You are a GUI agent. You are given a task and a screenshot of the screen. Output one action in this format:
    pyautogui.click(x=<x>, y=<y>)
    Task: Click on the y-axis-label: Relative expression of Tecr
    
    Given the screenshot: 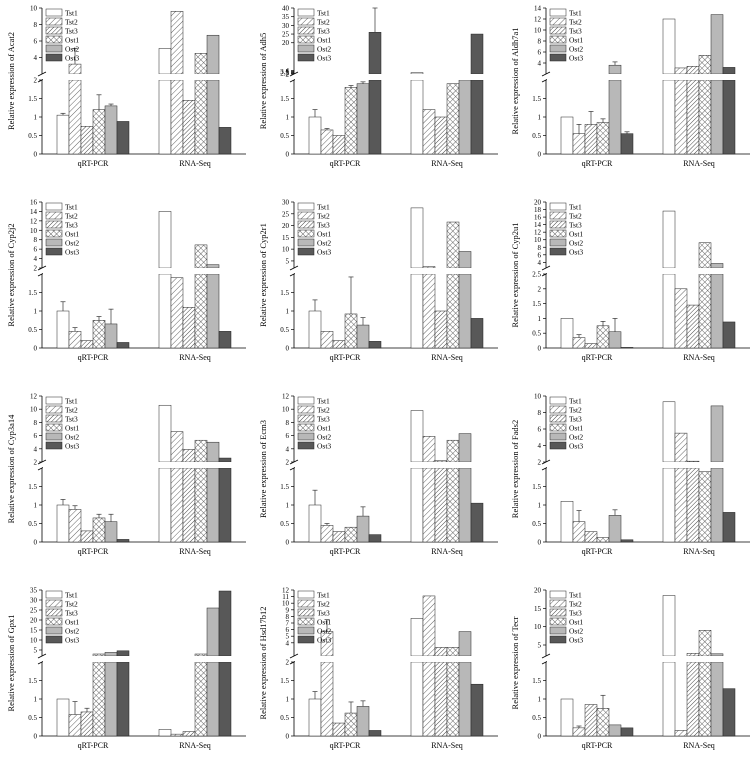 What is the action you would take?
    pyautogui.click(x=515, y=662)
    